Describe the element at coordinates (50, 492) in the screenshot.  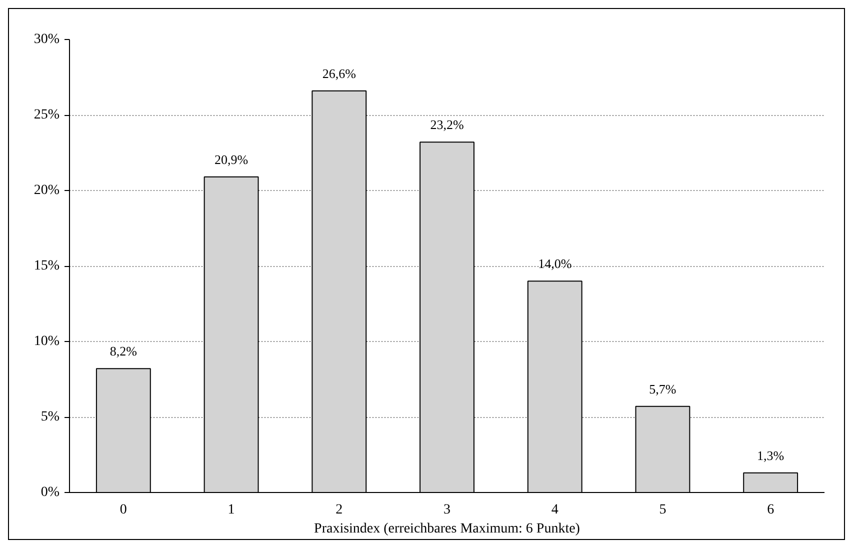
I see `y-tick-label: 0%` at that location.